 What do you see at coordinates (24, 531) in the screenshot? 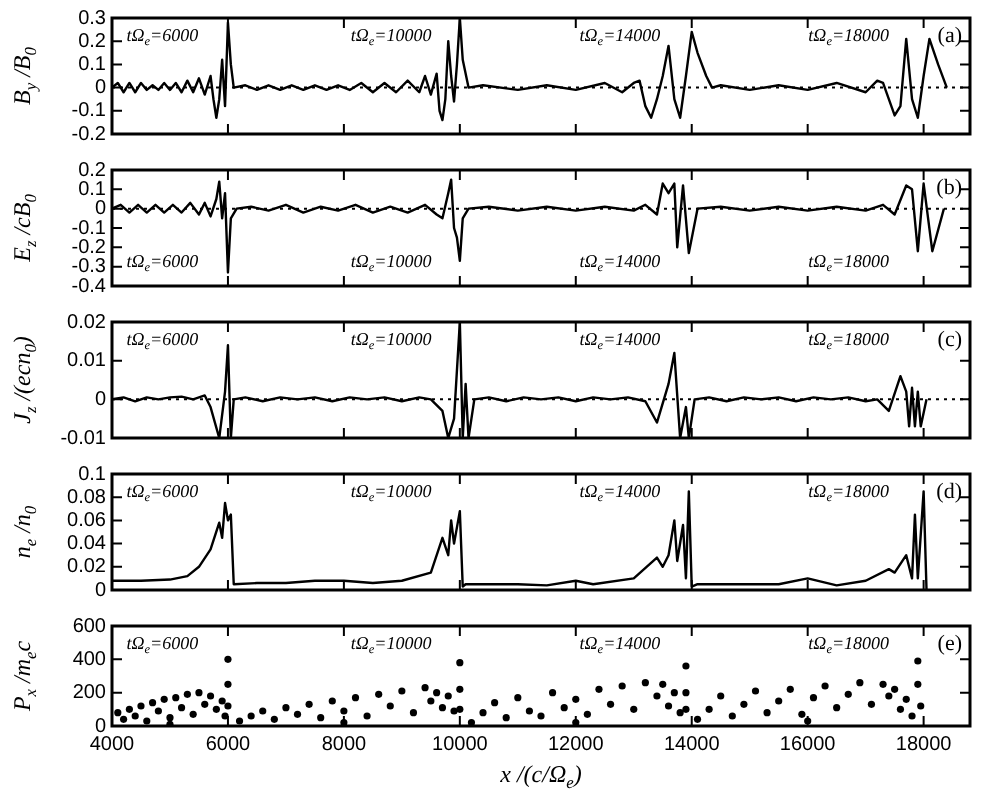
I see `y-axis-title: ne /n0` at bounding box center [24, 531].